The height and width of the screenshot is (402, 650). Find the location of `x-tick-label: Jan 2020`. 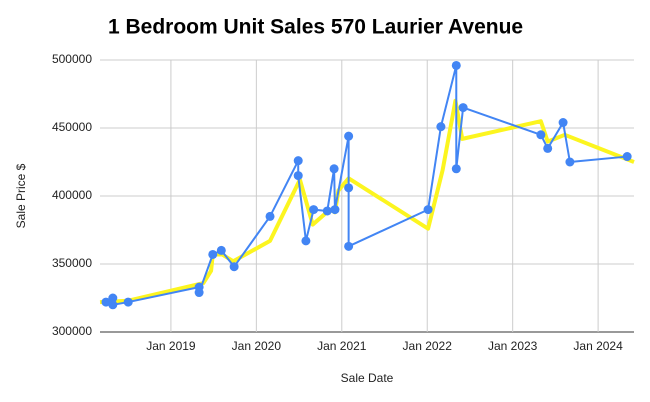

x-tick-label: Jan 2020 is located at coordinates (257, 346).